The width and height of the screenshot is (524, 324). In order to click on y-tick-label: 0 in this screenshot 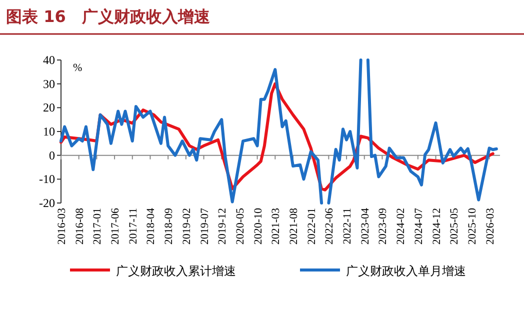, I will do `click(52, 155)`.